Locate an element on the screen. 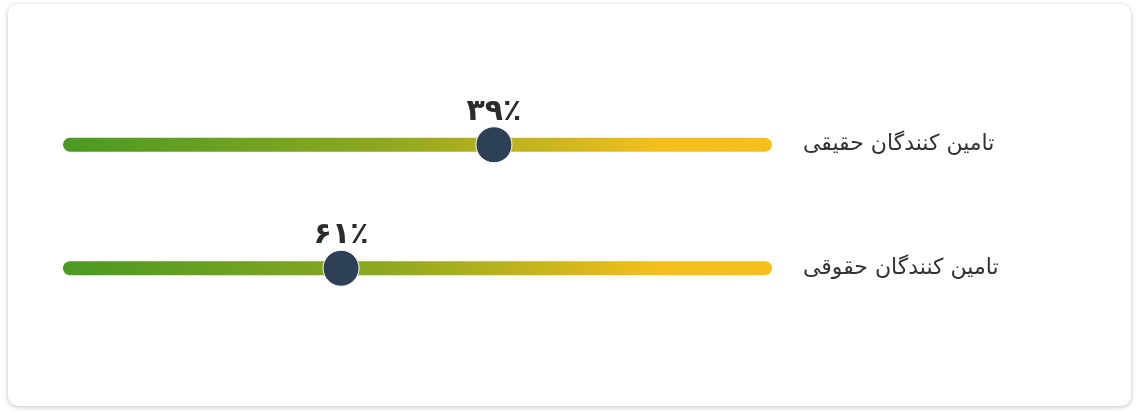  data-label: ۶۱٪ is located at coordinates (341, 233).